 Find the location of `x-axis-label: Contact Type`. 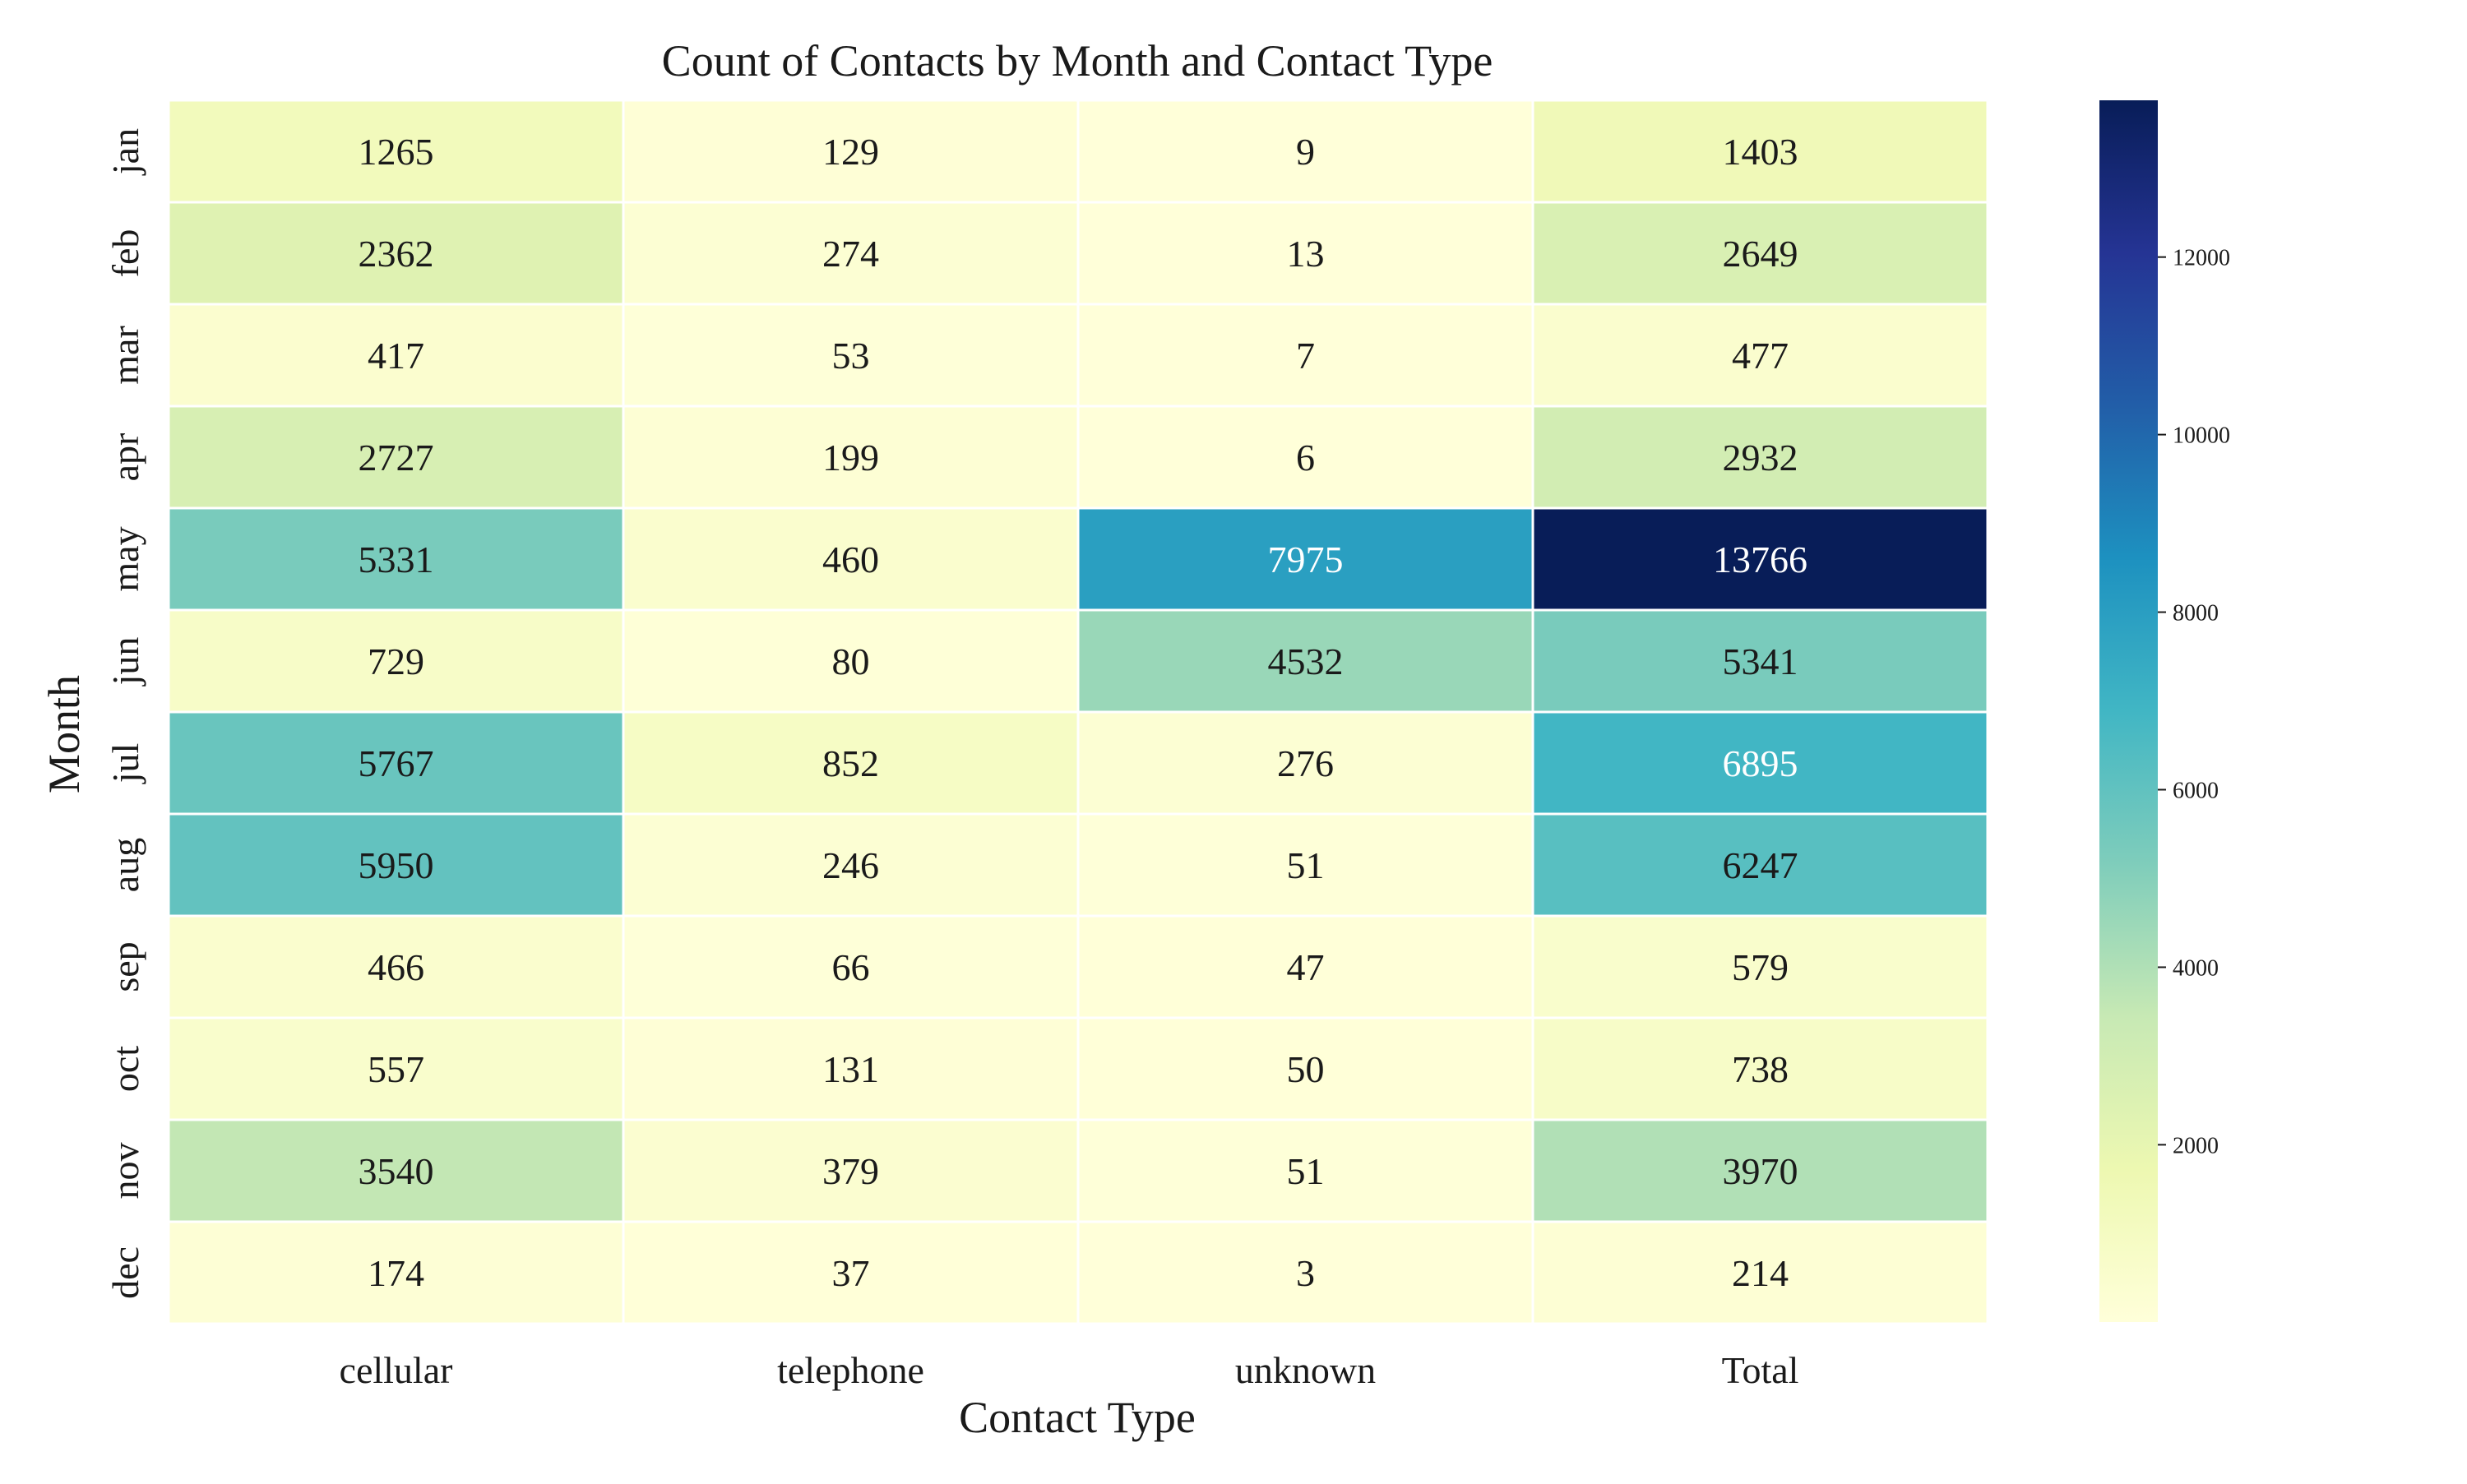

x-axis-label: Contact Type is located at coordinates (1077, 1417).